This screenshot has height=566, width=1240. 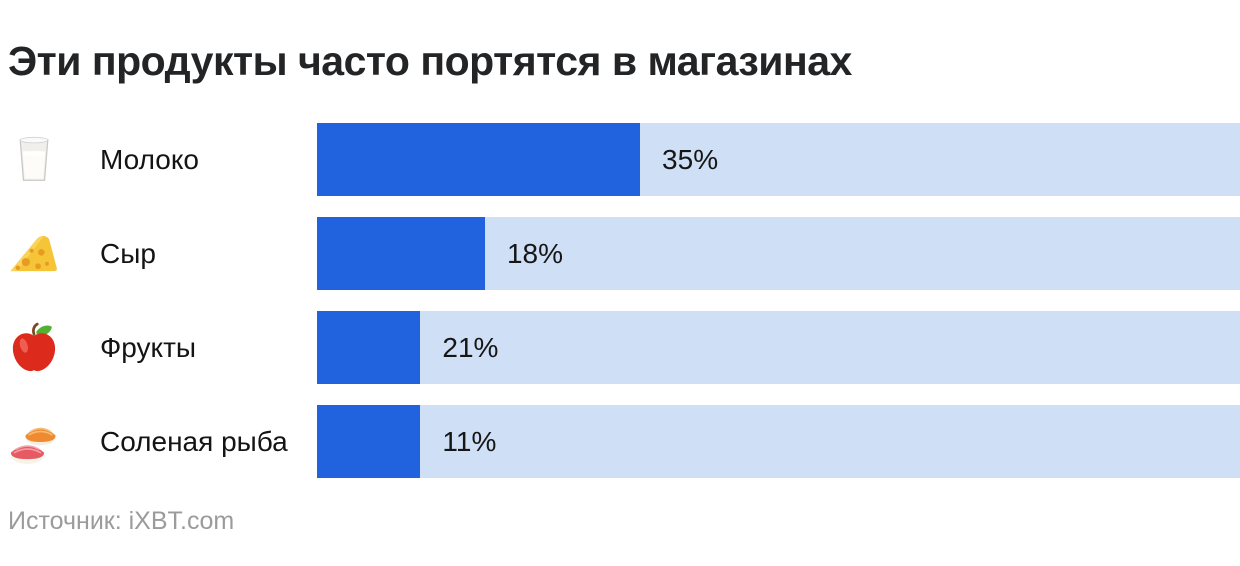 I want to click on source-caption: Источник: iXBT.com, so click(x=121, y=521).